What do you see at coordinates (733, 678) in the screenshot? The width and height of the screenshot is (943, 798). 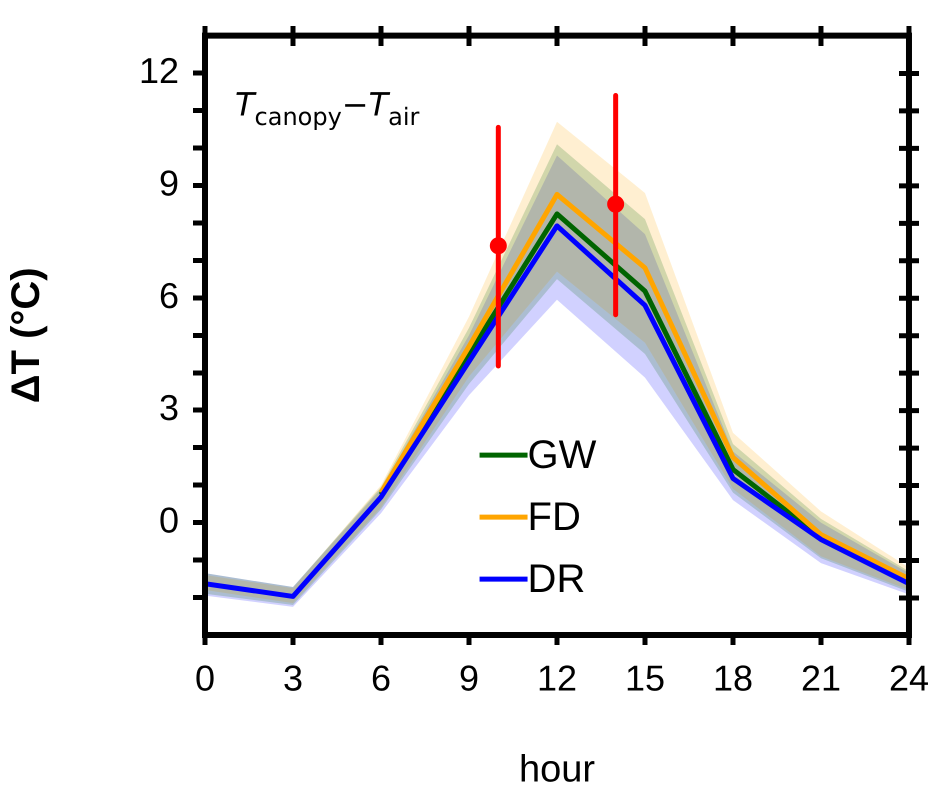 I see `x-tick-label: 18` at bounding box center [733, 678].